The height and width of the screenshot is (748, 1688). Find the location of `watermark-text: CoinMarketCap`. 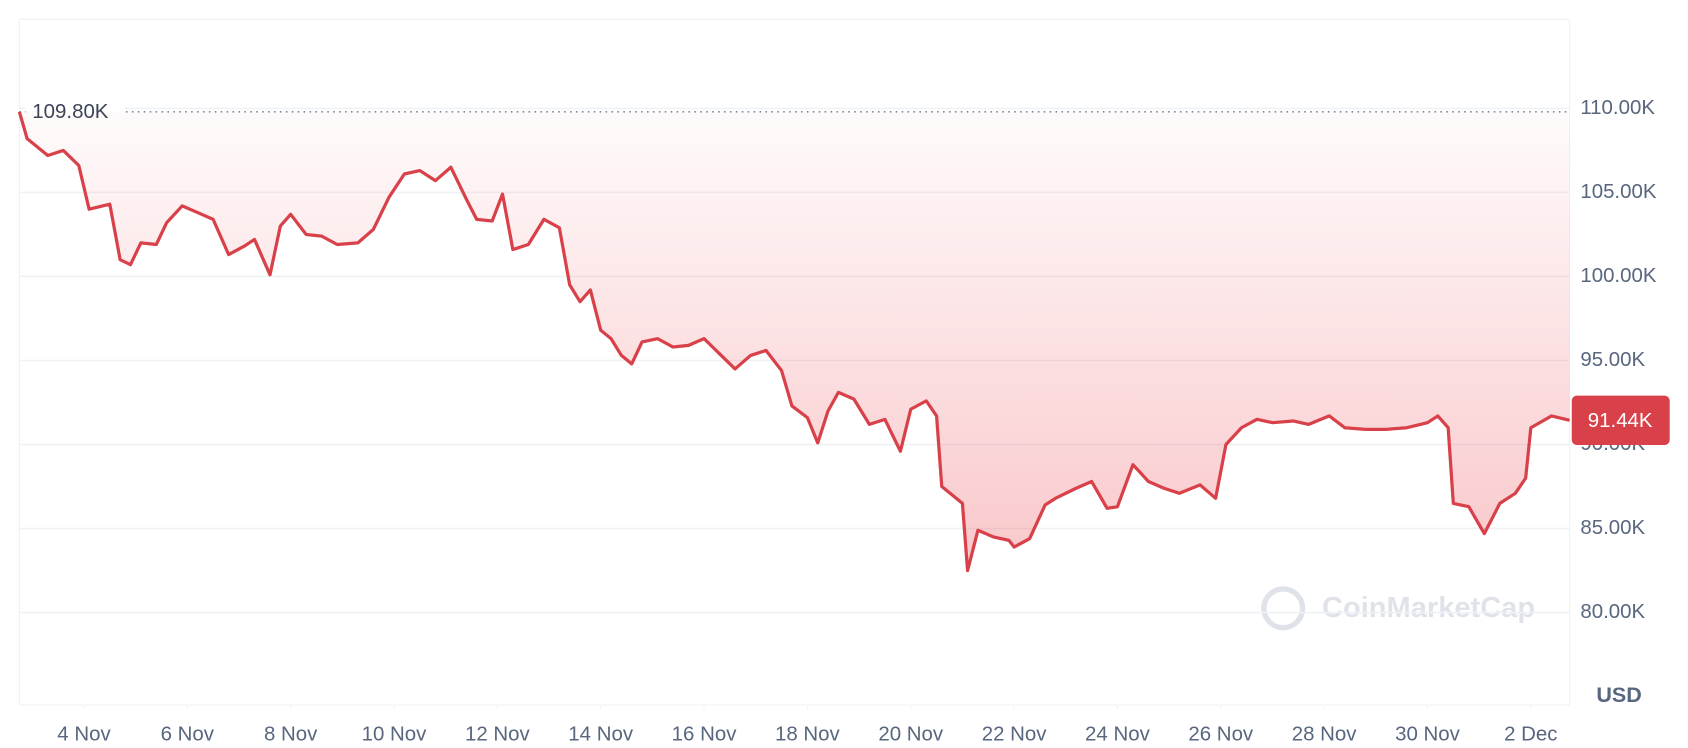

watermark-text: CoinMarketCap is located at coordinates (1428, 608).